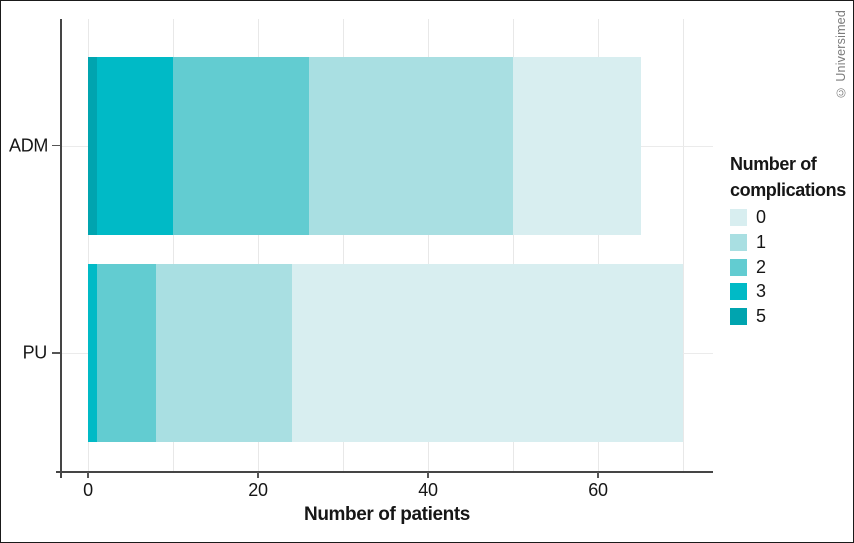  What do you see at coordinates (761, 316) in the screenshot?
I see `legend-label-5: 5` at bounding box center [761, 316].